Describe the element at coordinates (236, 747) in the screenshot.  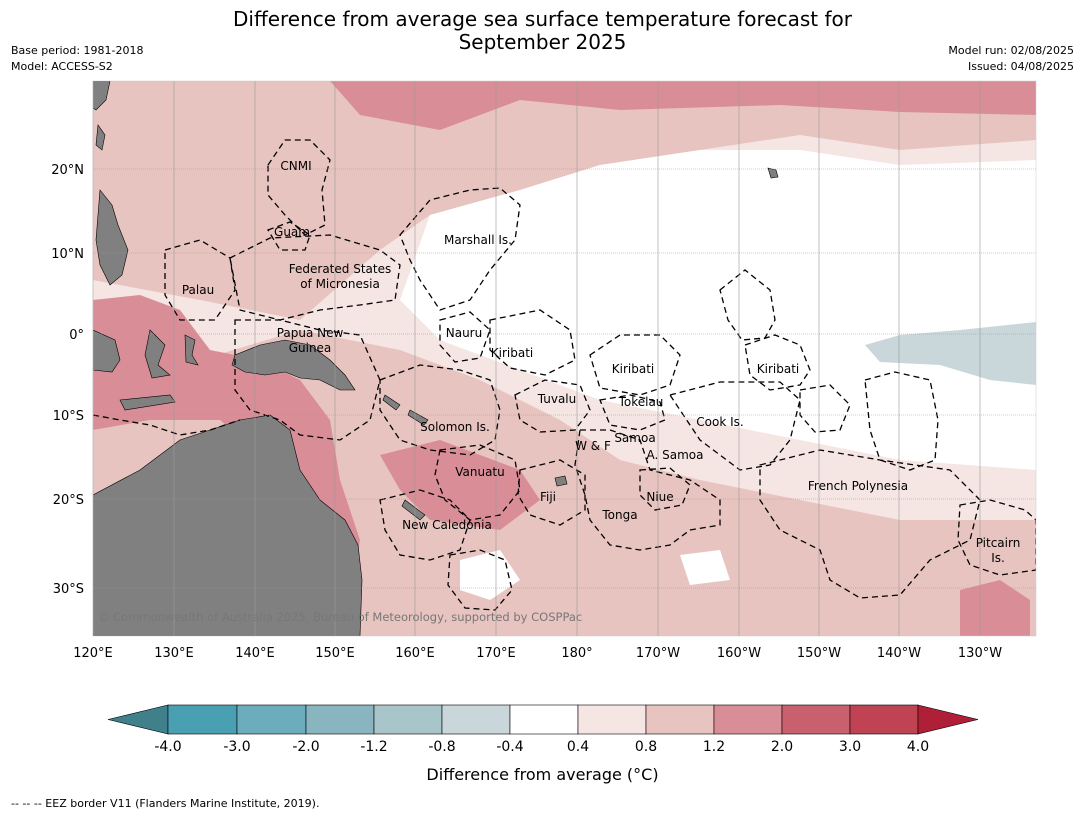
I see `colorbar-tick: -3.0` at that location.